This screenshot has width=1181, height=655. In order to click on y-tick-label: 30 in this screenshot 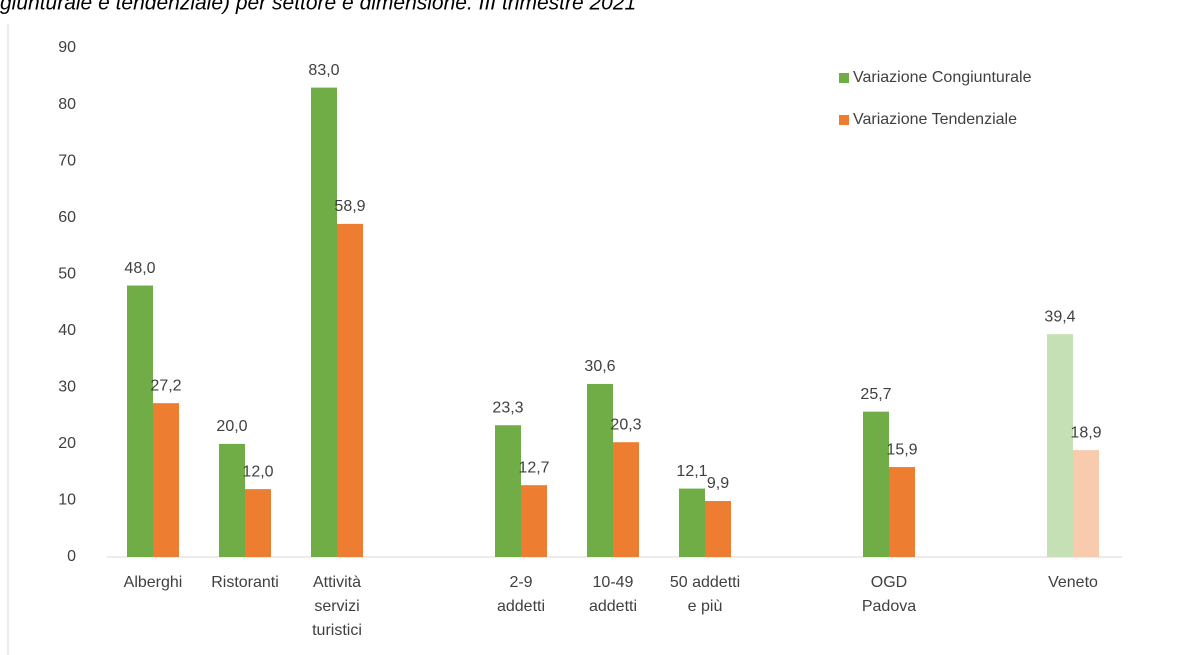, I will do `click(67, 387)`.